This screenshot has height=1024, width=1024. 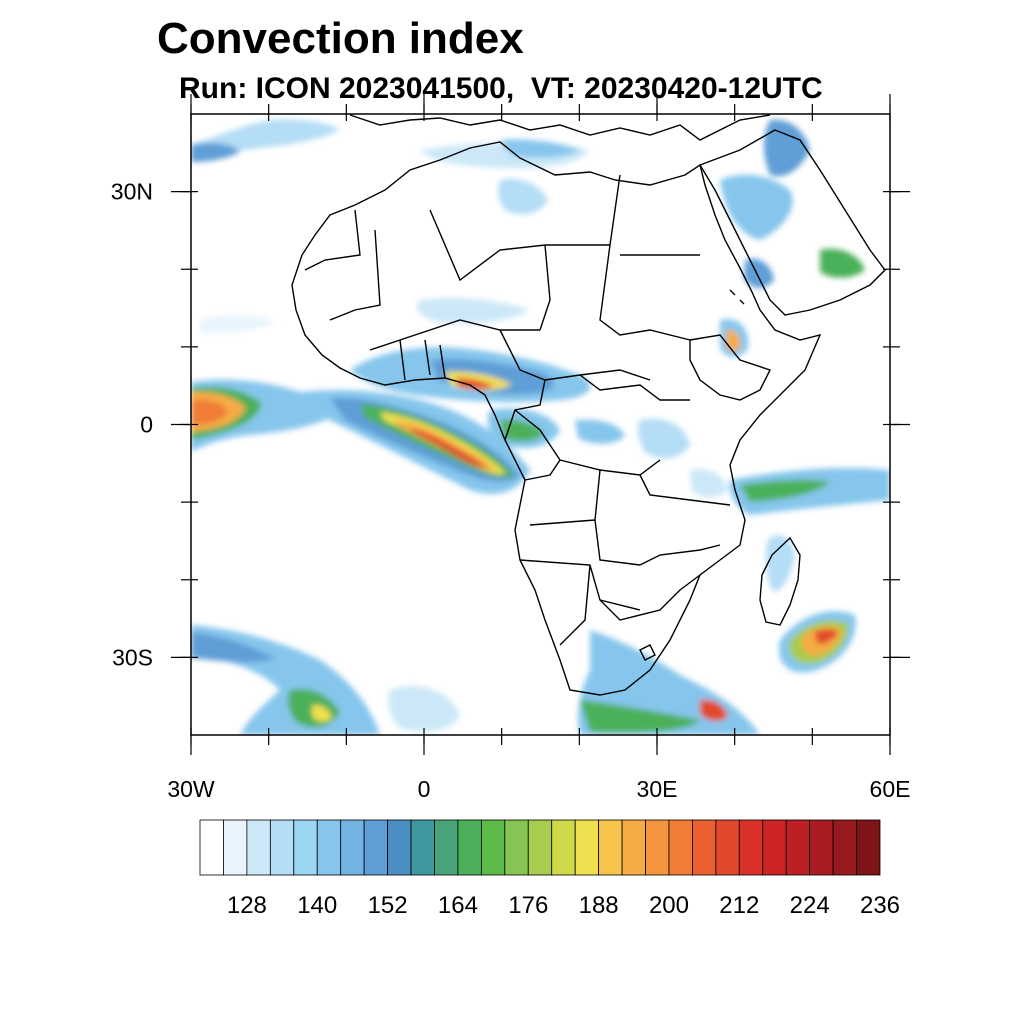 I want to click on europe-coastline, so click(x=560, y=127).